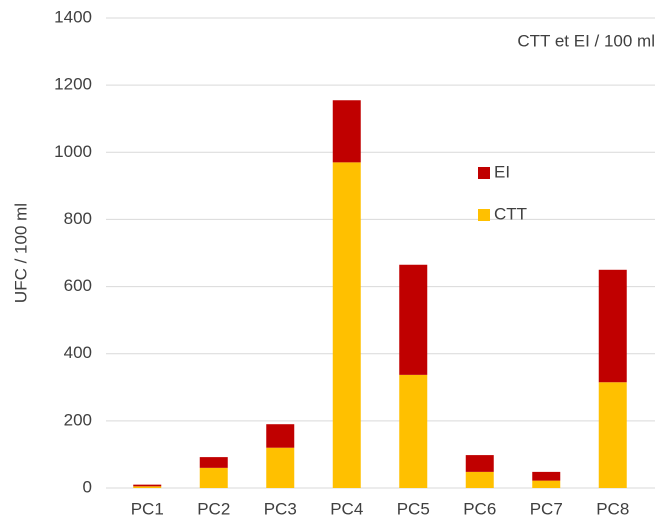 The width and height of the screenshot is (664, 532). Describe the element at coordinates (78, 285) in the screenshot. I see `y-tick-label: 600` at that location.